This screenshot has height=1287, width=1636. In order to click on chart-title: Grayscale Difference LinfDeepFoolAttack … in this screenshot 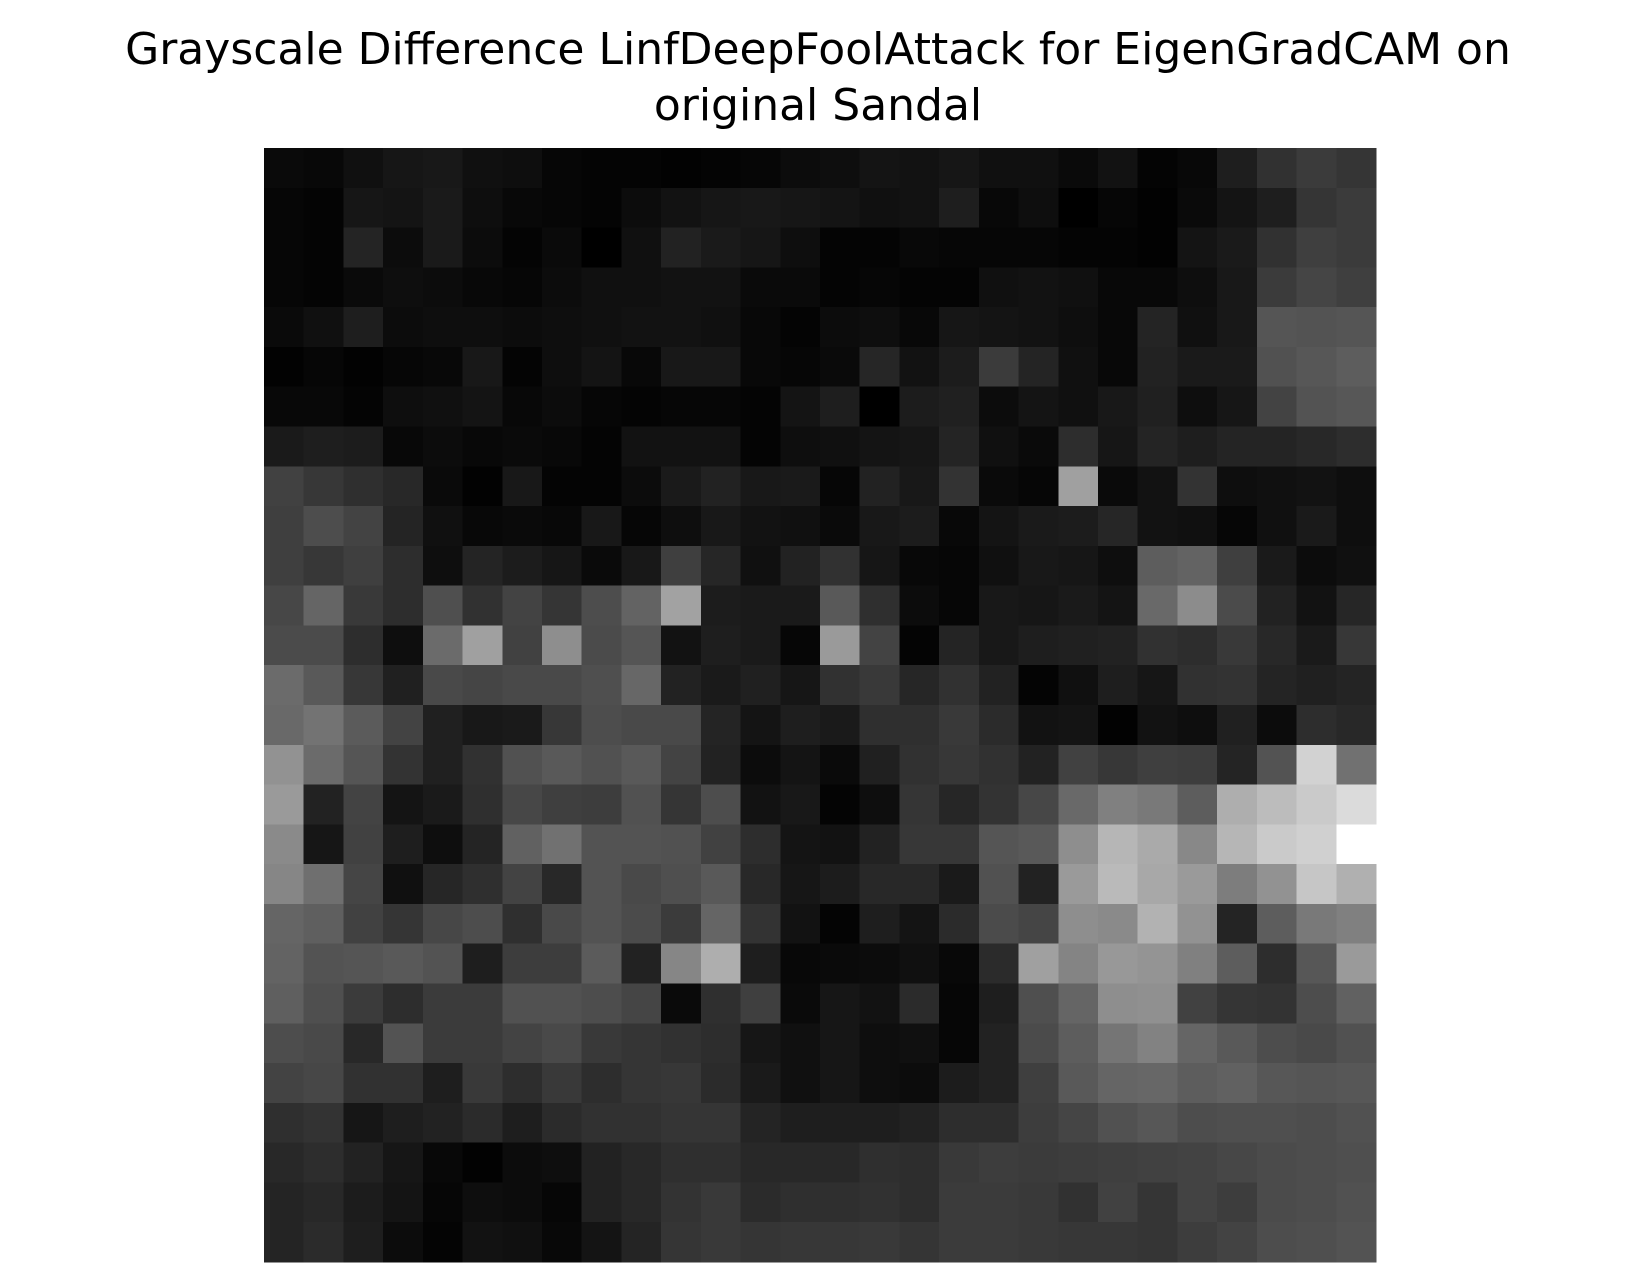, I will do `click(818, 78)`.